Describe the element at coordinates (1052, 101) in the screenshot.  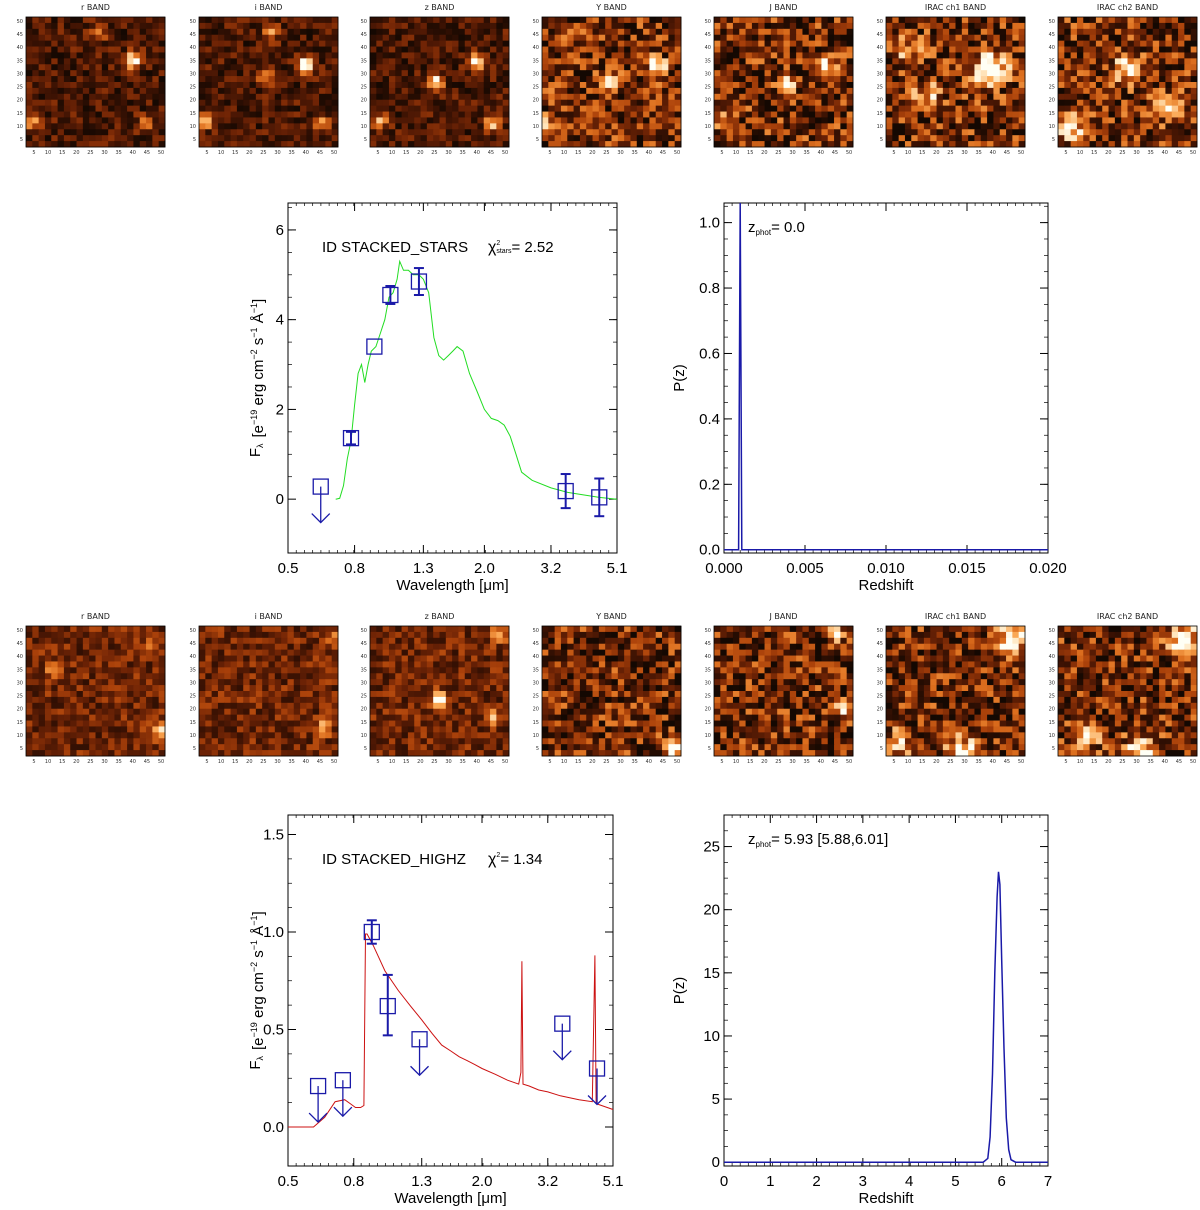
I see `stamp-ytick: 20` at that location.